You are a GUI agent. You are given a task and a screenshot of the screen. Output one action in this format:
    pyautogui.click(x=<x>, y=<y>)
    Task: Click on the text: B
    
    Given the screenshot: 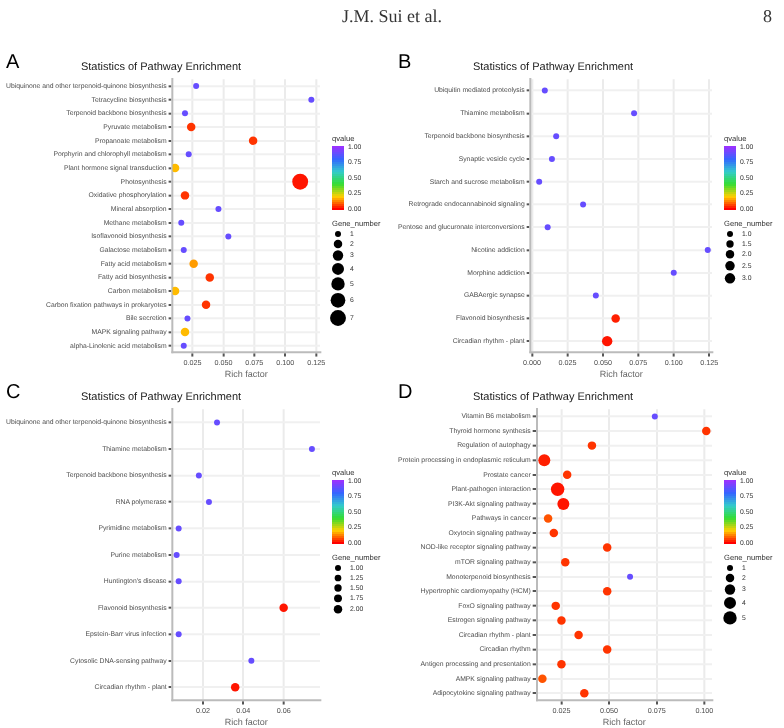 What is the action you would take?
    pyautogui.click(x=405, y=63)
    